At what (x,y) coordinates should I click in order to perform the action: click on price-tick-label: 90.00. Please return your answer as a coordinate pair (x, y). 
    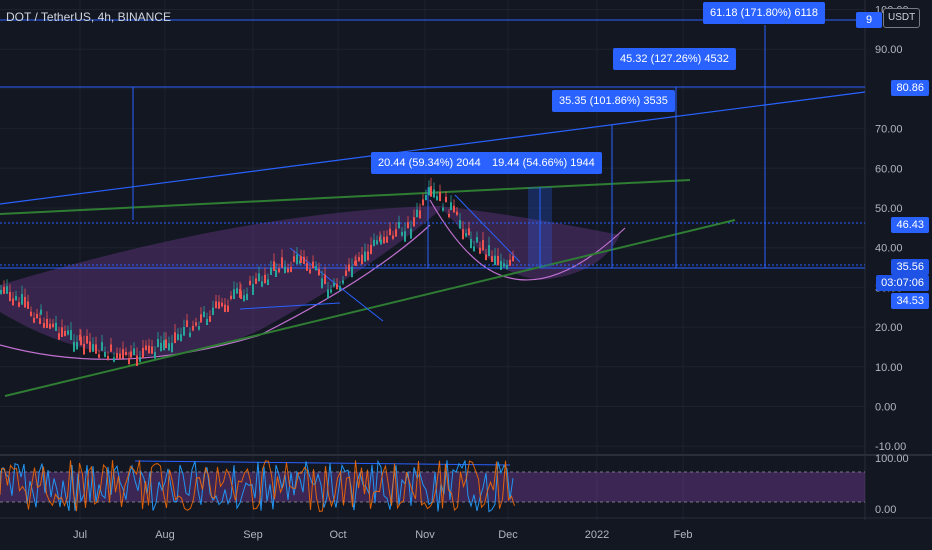
    Looking at the image, I should click on (889, 50).